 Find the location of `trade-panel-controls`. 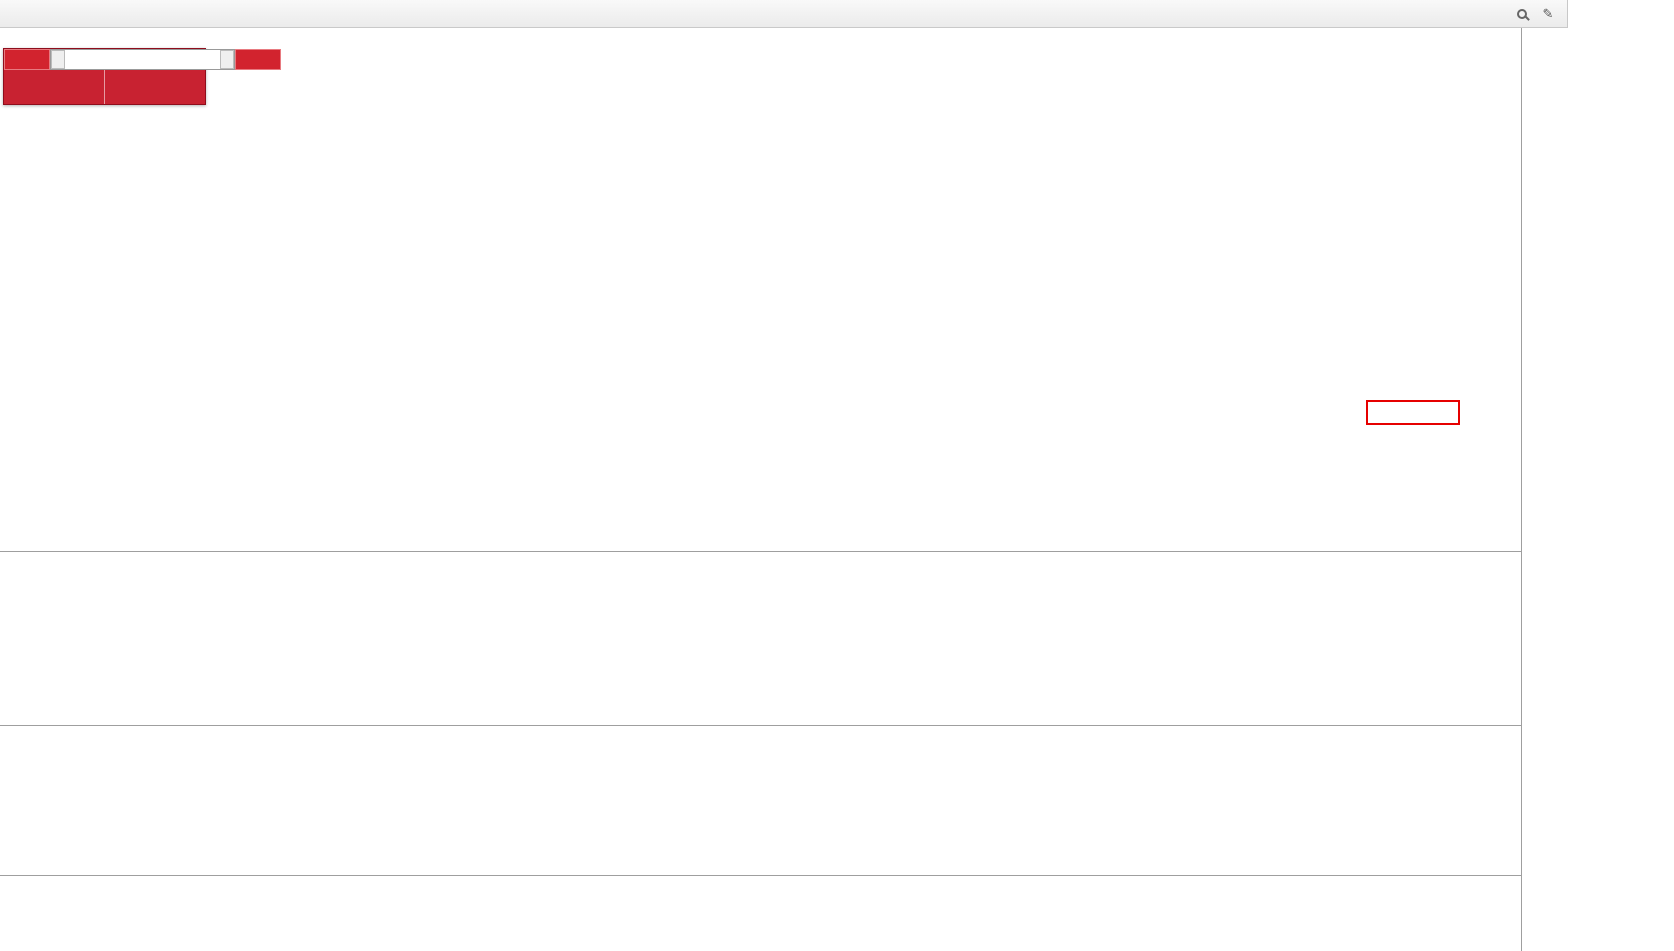

trade-panel-controls is located at coordinates (142, 59).